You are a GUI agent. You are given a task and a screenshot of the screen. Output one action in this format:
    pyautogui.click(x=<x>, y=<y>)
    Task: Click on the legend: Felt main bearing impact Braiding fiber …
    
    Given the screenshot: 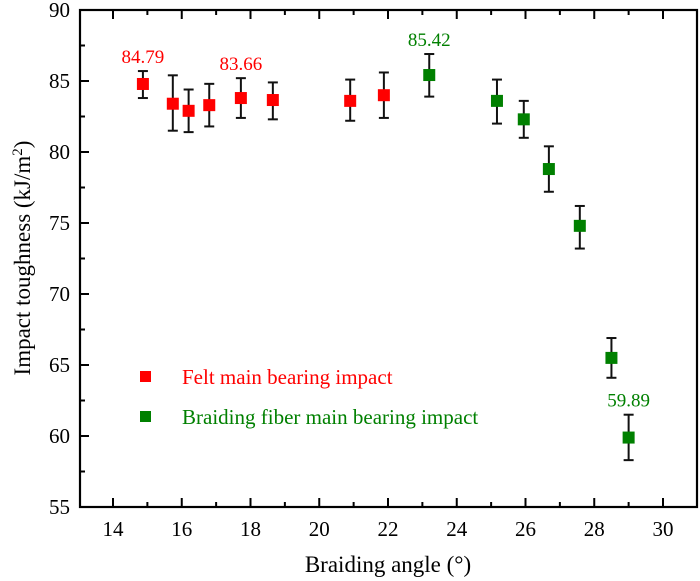 What is the action you would take?
    pyautogui.click(x=309, y=397)
    